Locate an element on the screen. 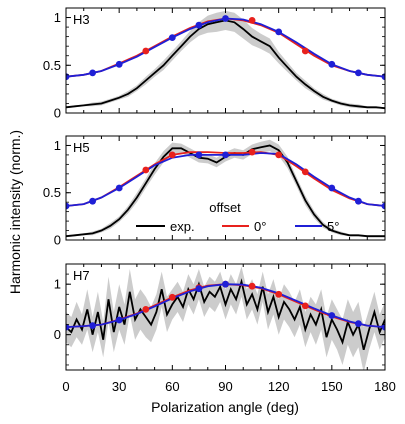  legend-title: offset is located at coordinates (225, 207).